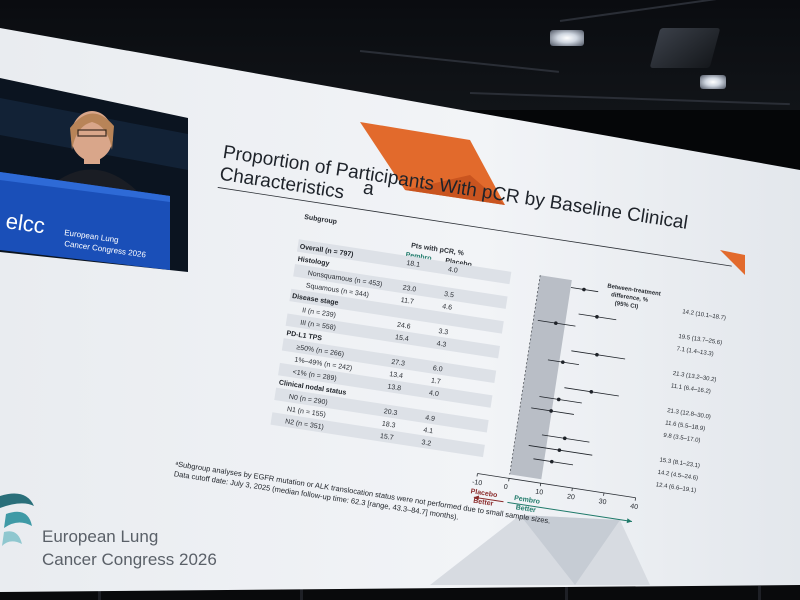 The image size is (800, 600). Describe the element at coordinates (428, 431) in the screenshot. I see `placebo-pcr-value: 4.1` at that location.